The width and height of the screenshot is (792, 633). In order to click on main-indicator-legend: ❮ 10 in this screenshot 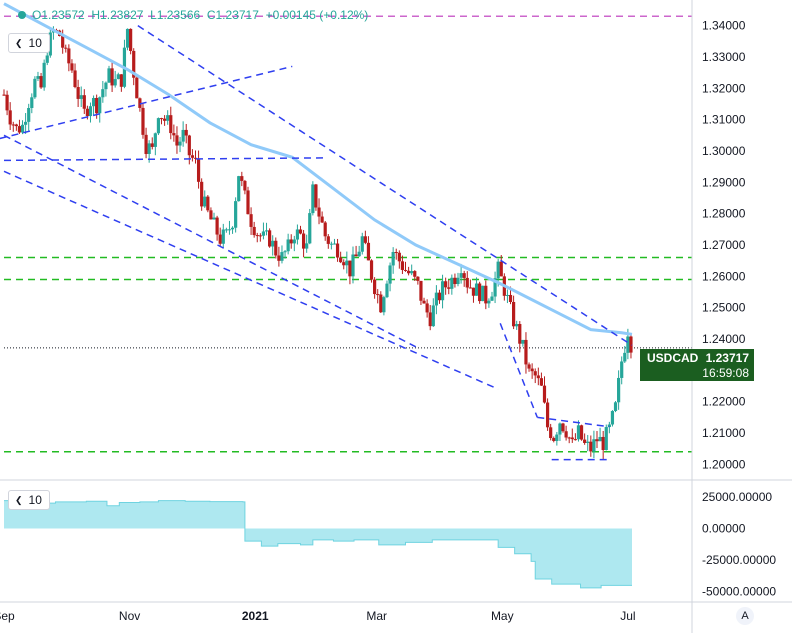, I will do `click(29, 43)`.